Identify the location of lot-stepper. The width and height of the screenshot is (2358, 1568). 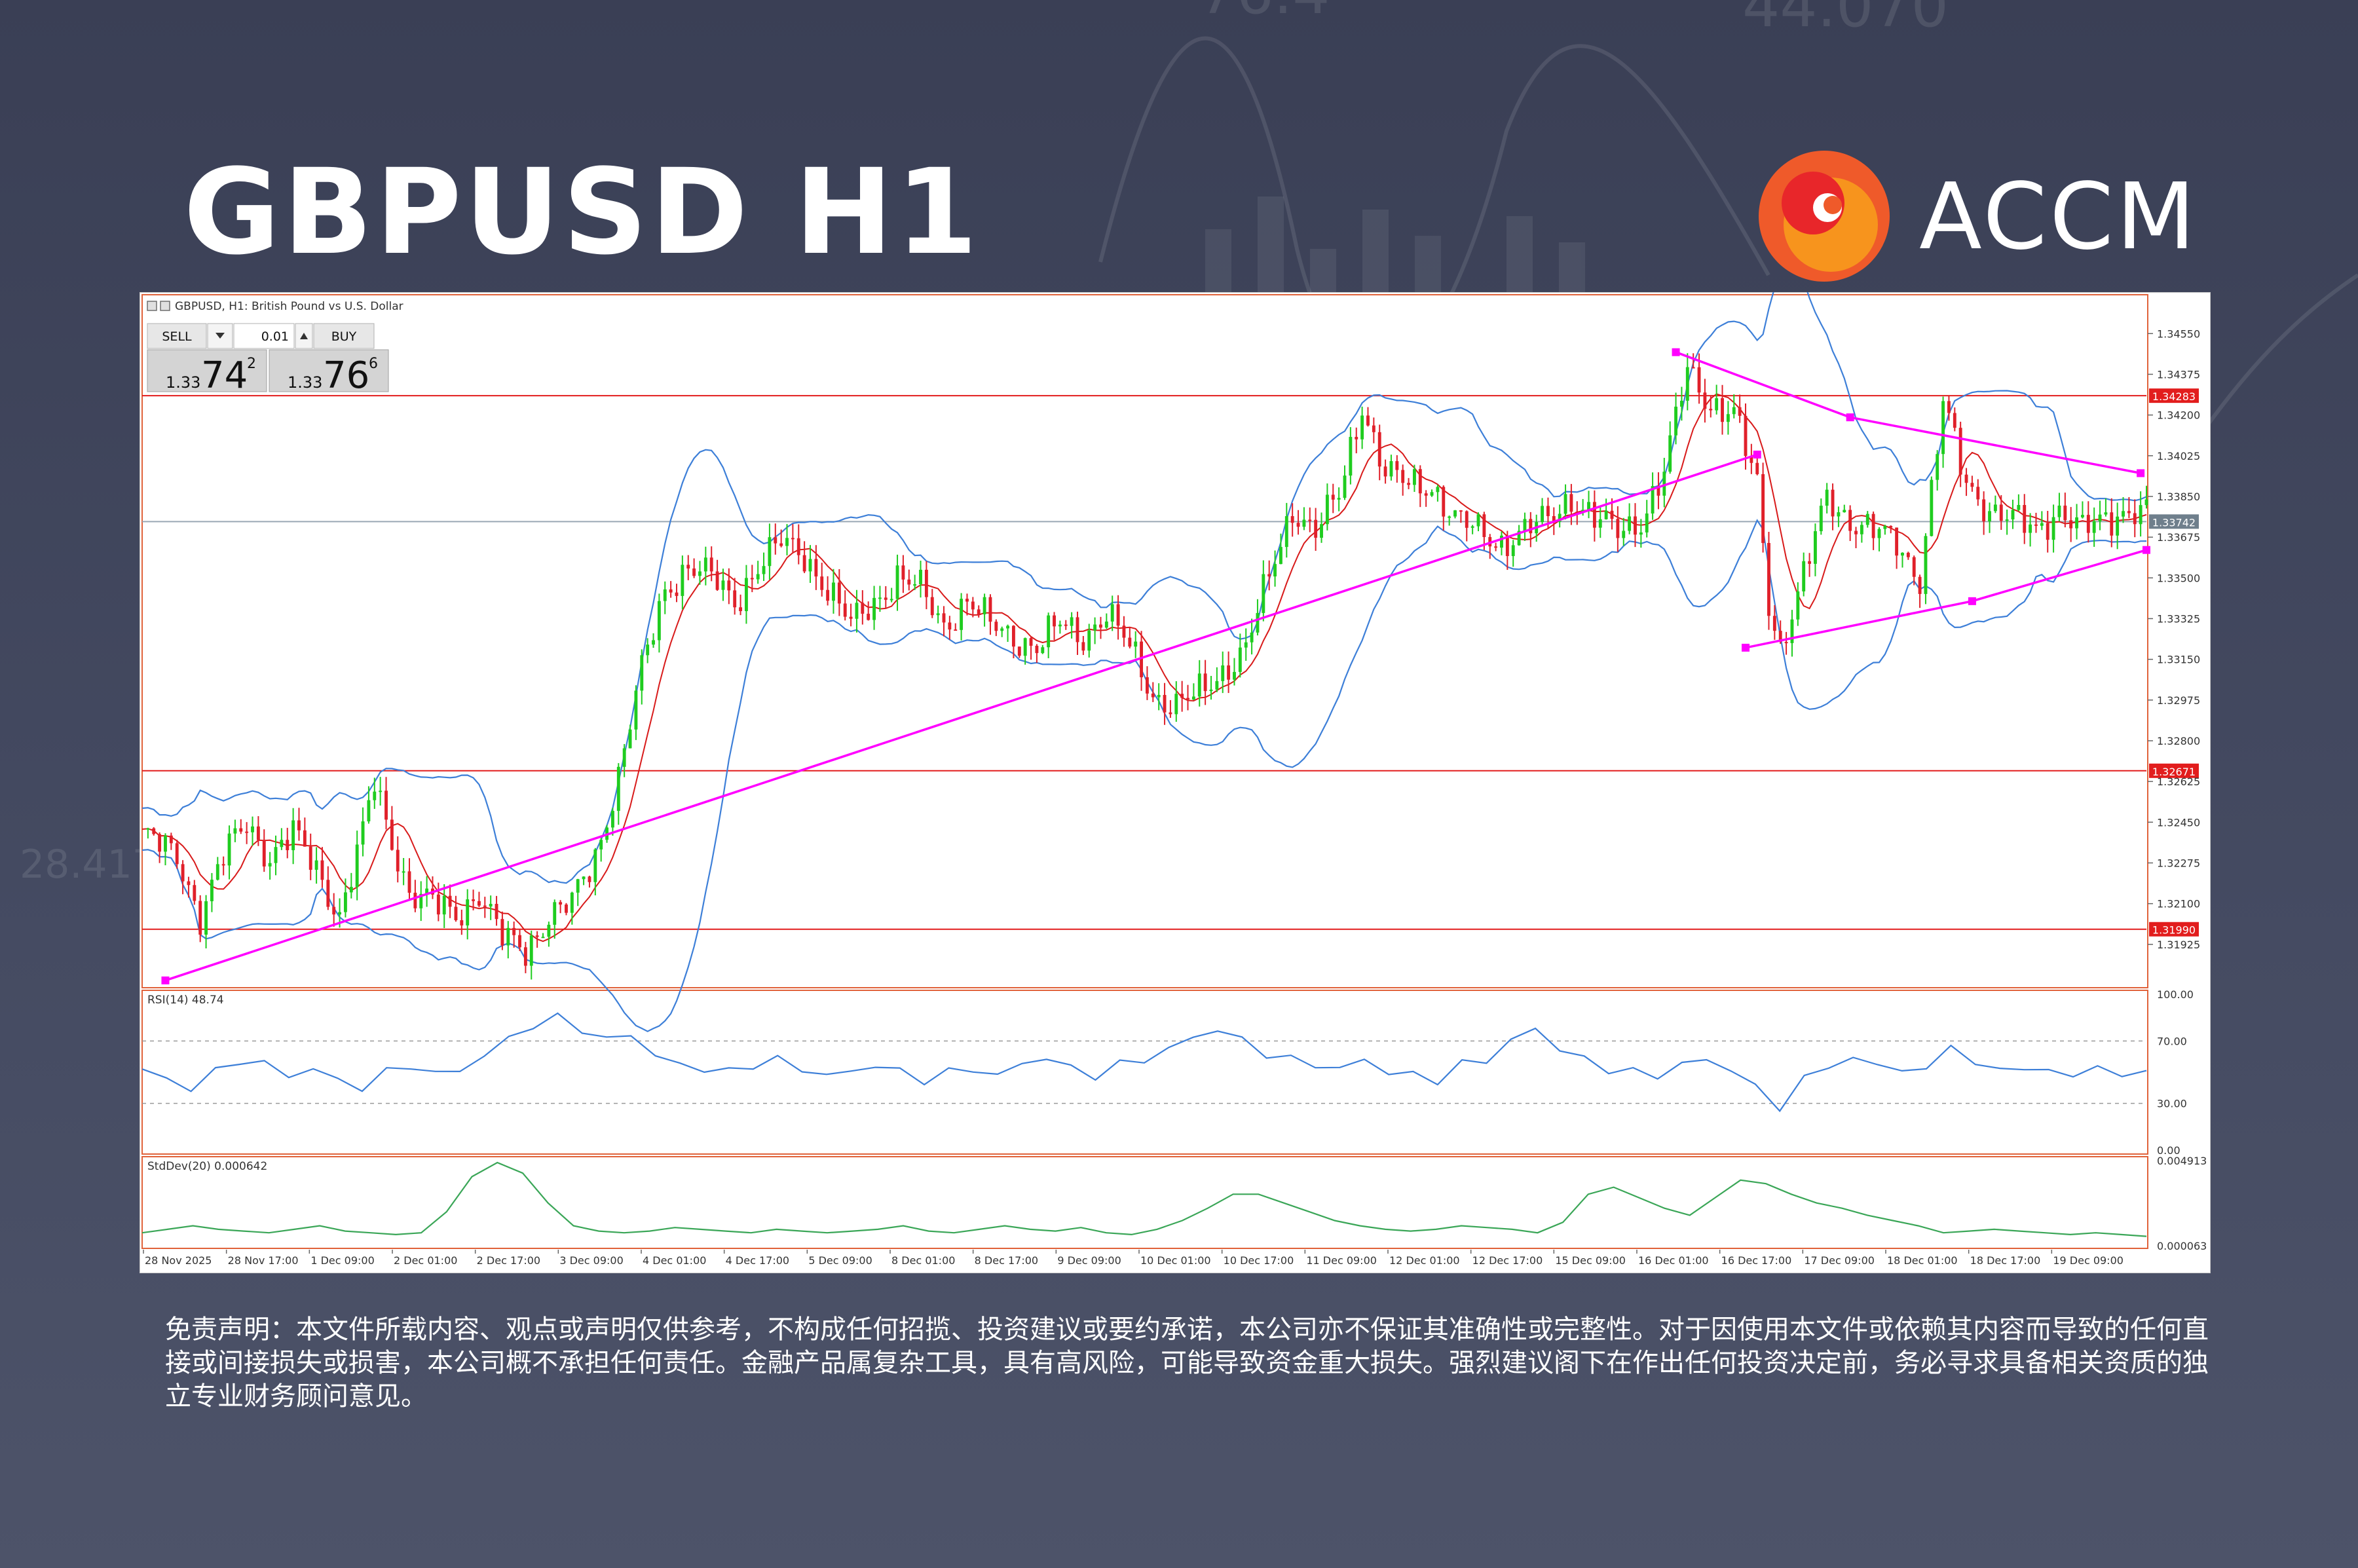
(304, 336).